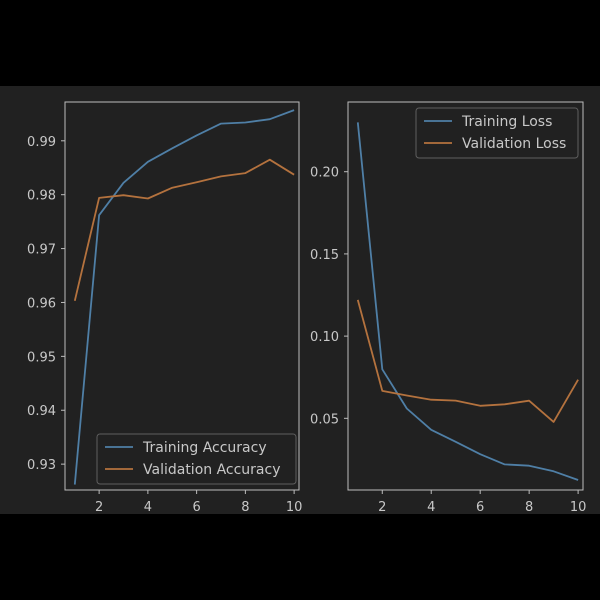  What do you see at coordinates (204, 448) in the screenshot?
I see `legend-label: Training Accuracy` at bounding box center [204, 448].